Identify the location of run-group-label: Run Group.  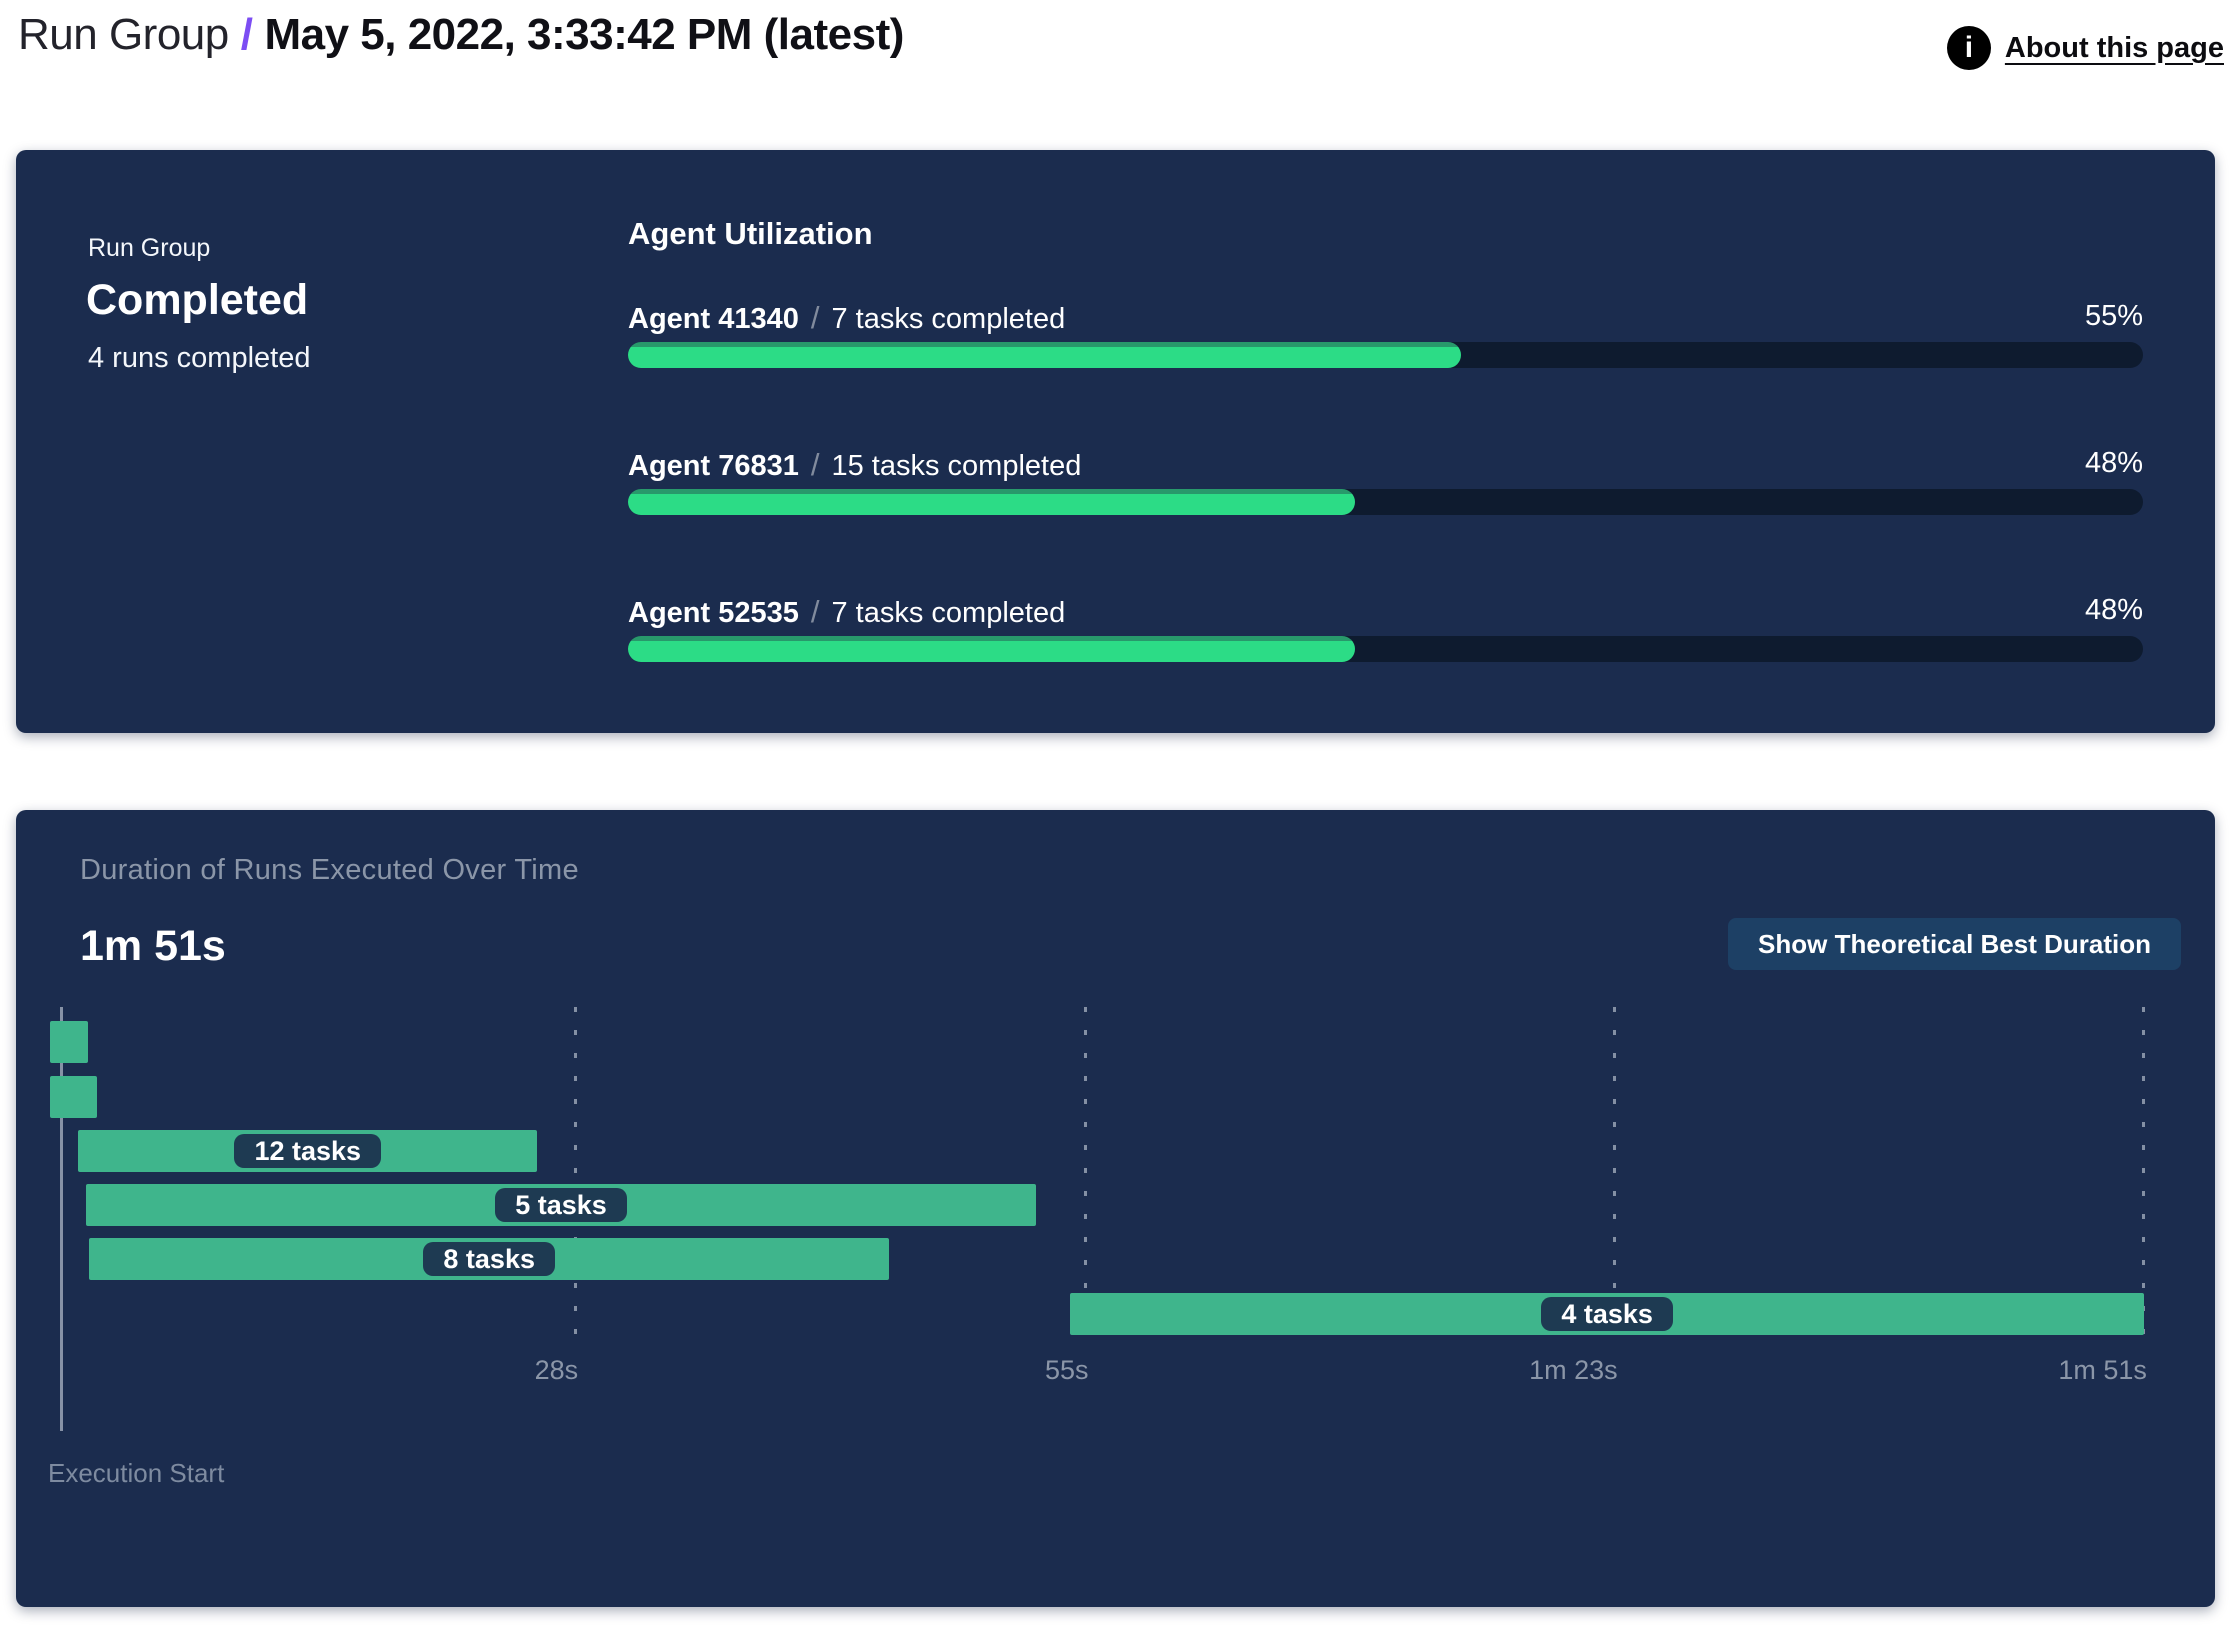
(149, 248).